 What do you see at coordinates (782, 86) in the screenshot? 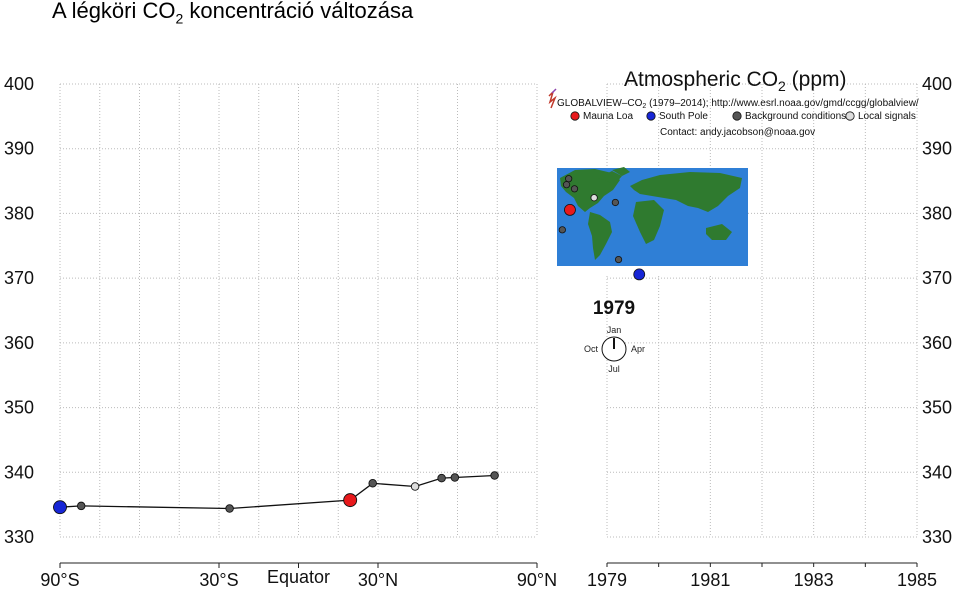
I see `chart-title-subscript: 2` at bounding box center [782, 86].